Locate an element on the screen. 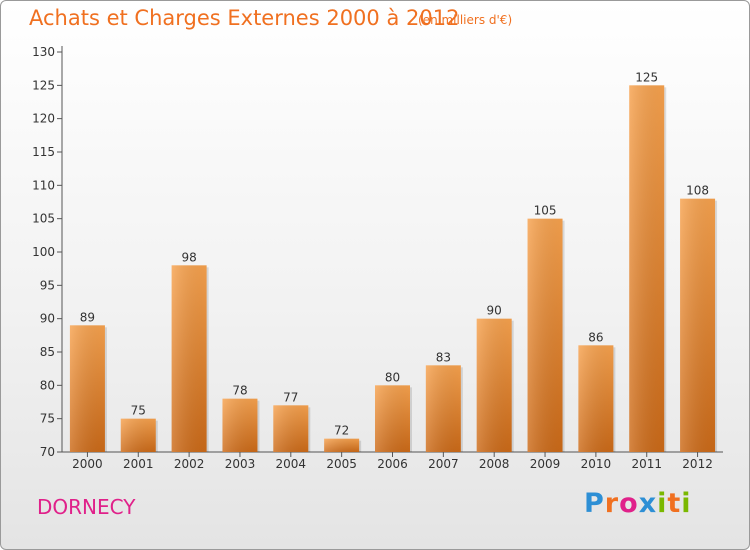  y-tick-label: 100 is located at coordinates (43, 252).